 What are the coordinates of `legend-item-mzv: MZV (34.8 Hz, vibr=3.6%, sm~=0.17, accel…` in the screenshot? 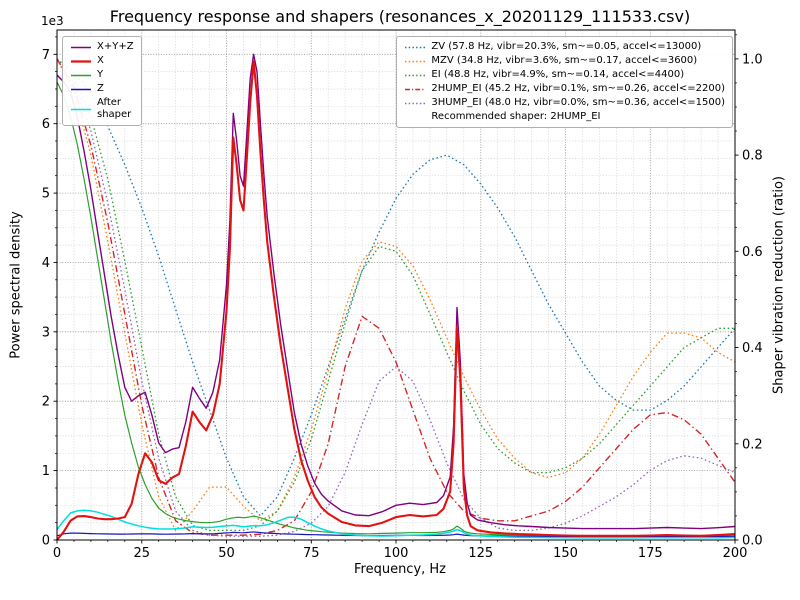 It's located at (564, 61).